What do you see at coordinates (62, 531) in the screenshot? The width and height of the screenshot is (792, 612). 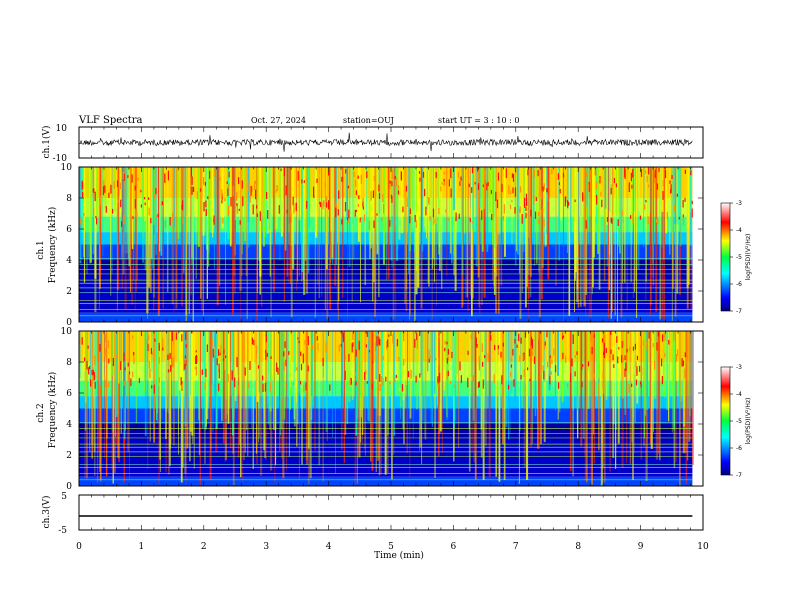 I see `ch3-ytick-bottom: -5` at bounding box center [62, 531].